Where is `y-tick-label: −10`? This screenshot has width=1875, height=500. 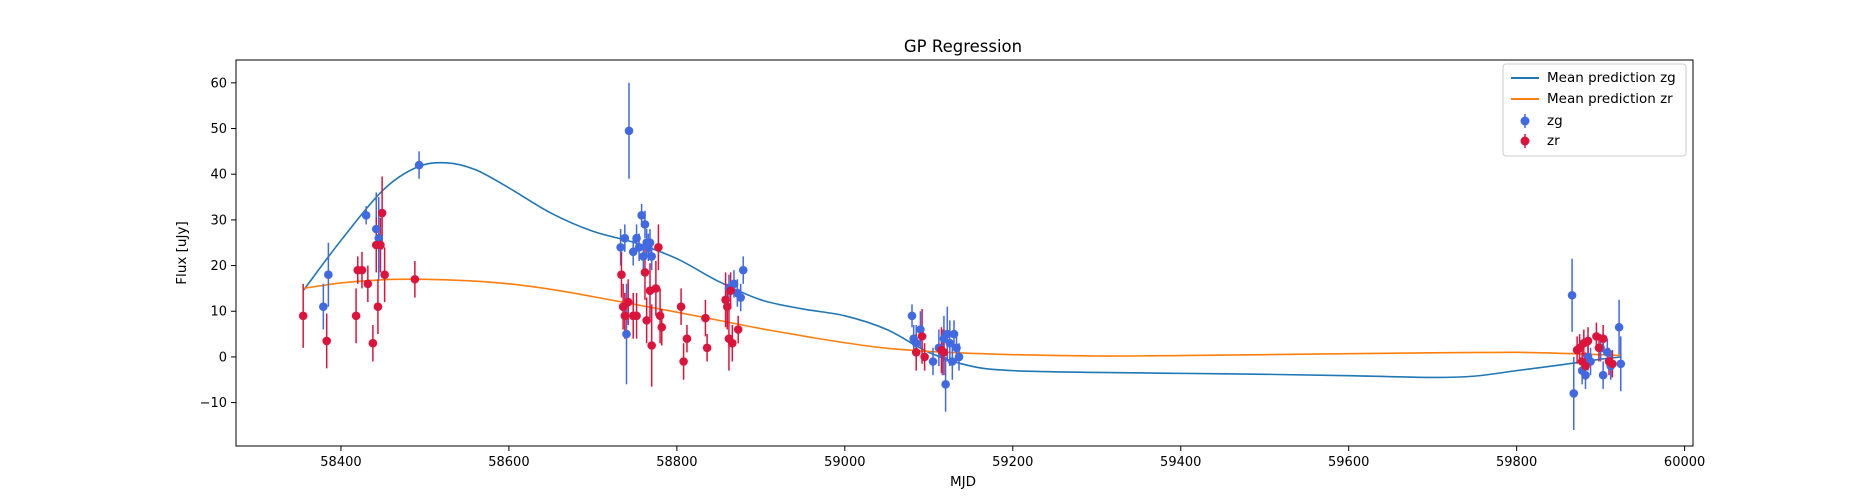 y-tick-label: −10 is located at coordinates (213, 403).